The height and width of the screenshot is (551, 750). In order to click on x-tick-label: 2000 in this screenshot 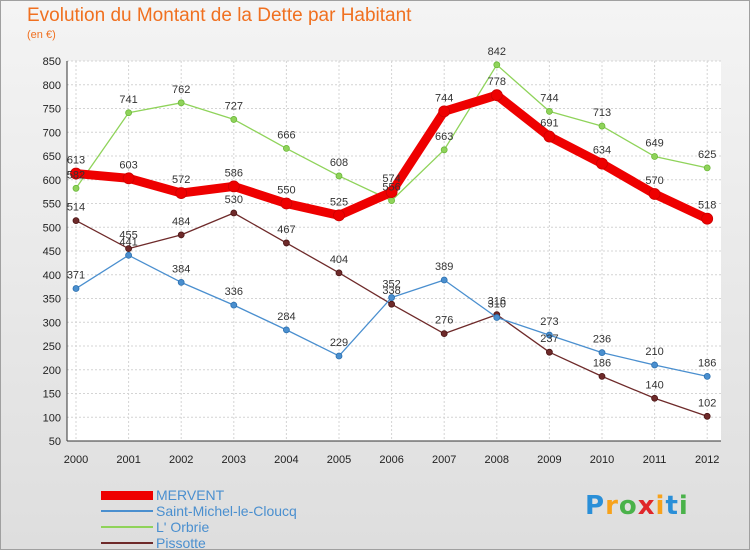, I will do `click(76, 460)`.